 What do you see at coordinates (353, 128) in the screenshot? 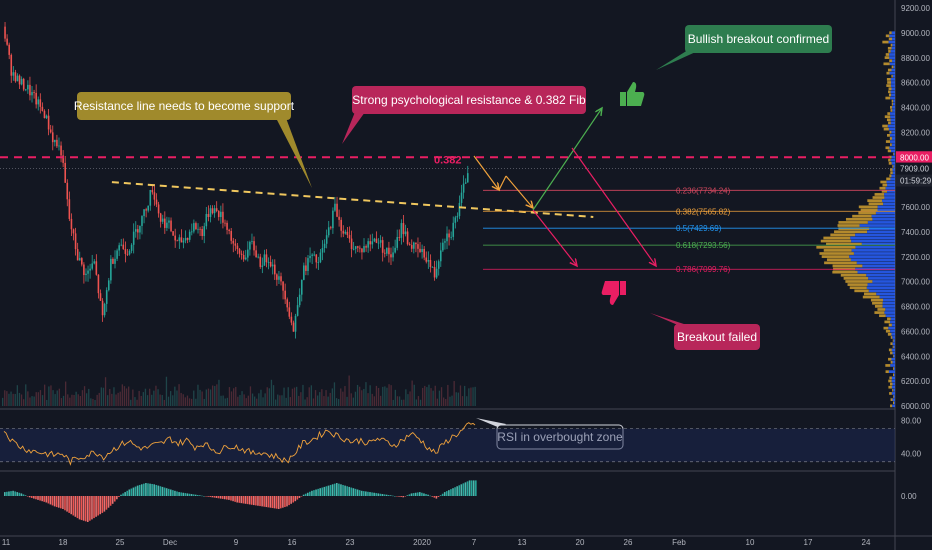
I see `callout-psychological-resistance-pointer` at bounding box center [353, 128].